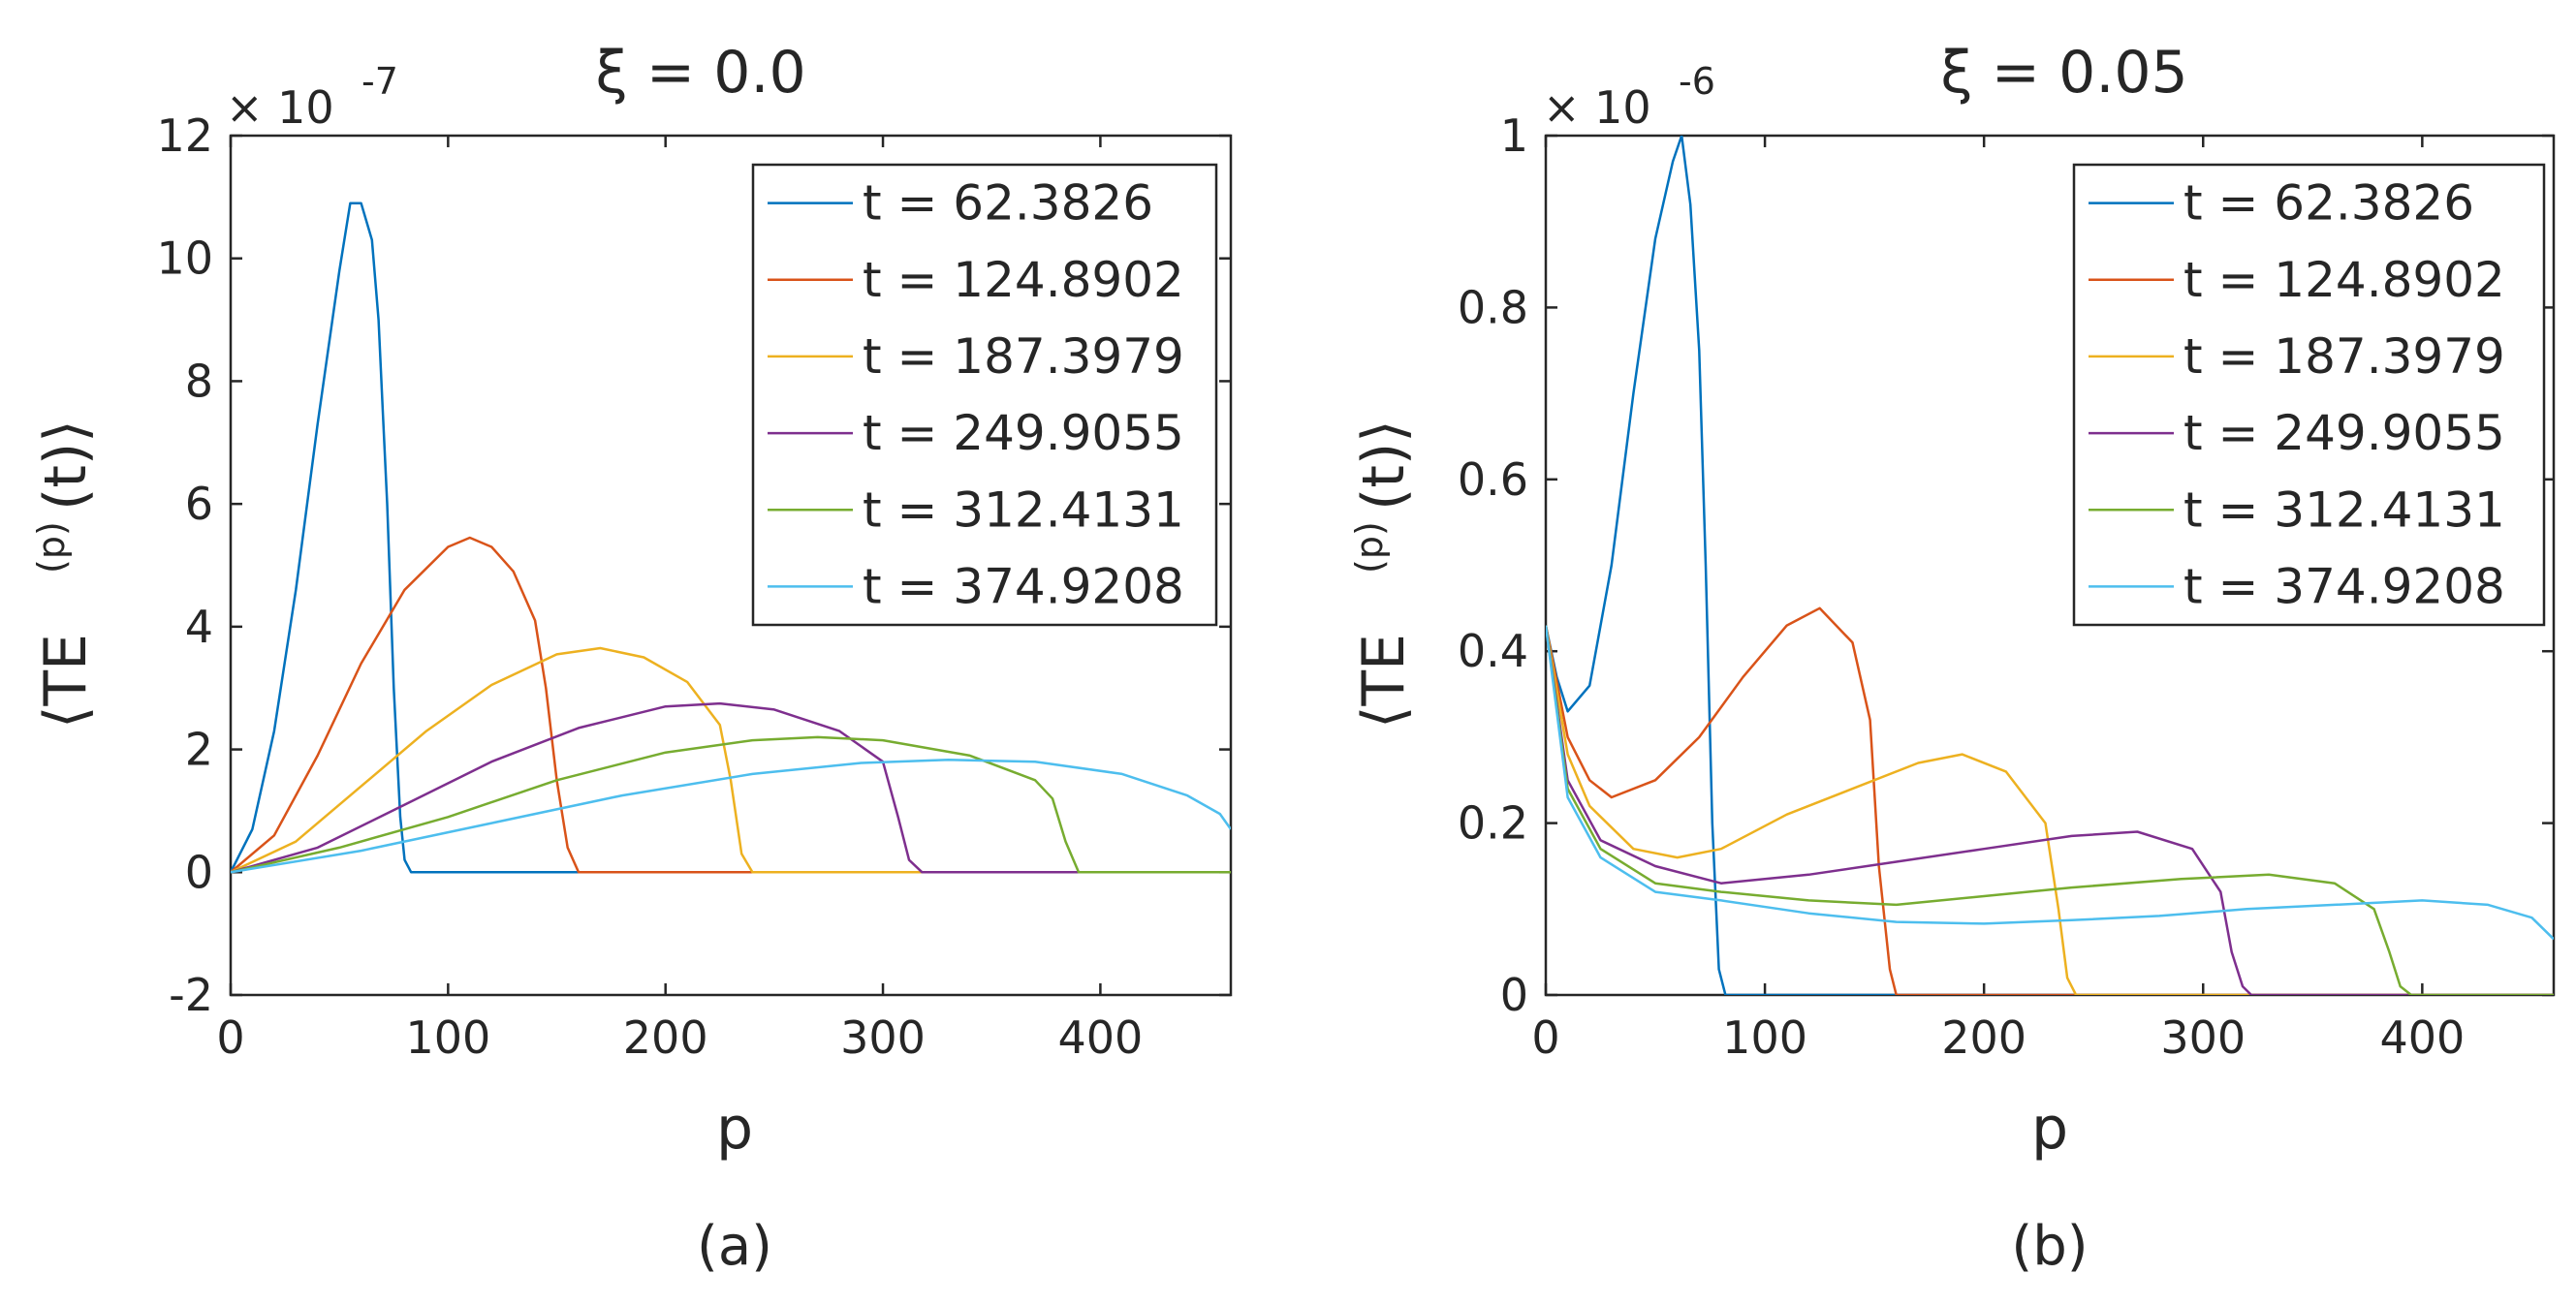 Image resolution: width=2576 pixels, height=1305 pixels. I want to click on panel-a-x-tick-label: 0, so click(230, 1037).